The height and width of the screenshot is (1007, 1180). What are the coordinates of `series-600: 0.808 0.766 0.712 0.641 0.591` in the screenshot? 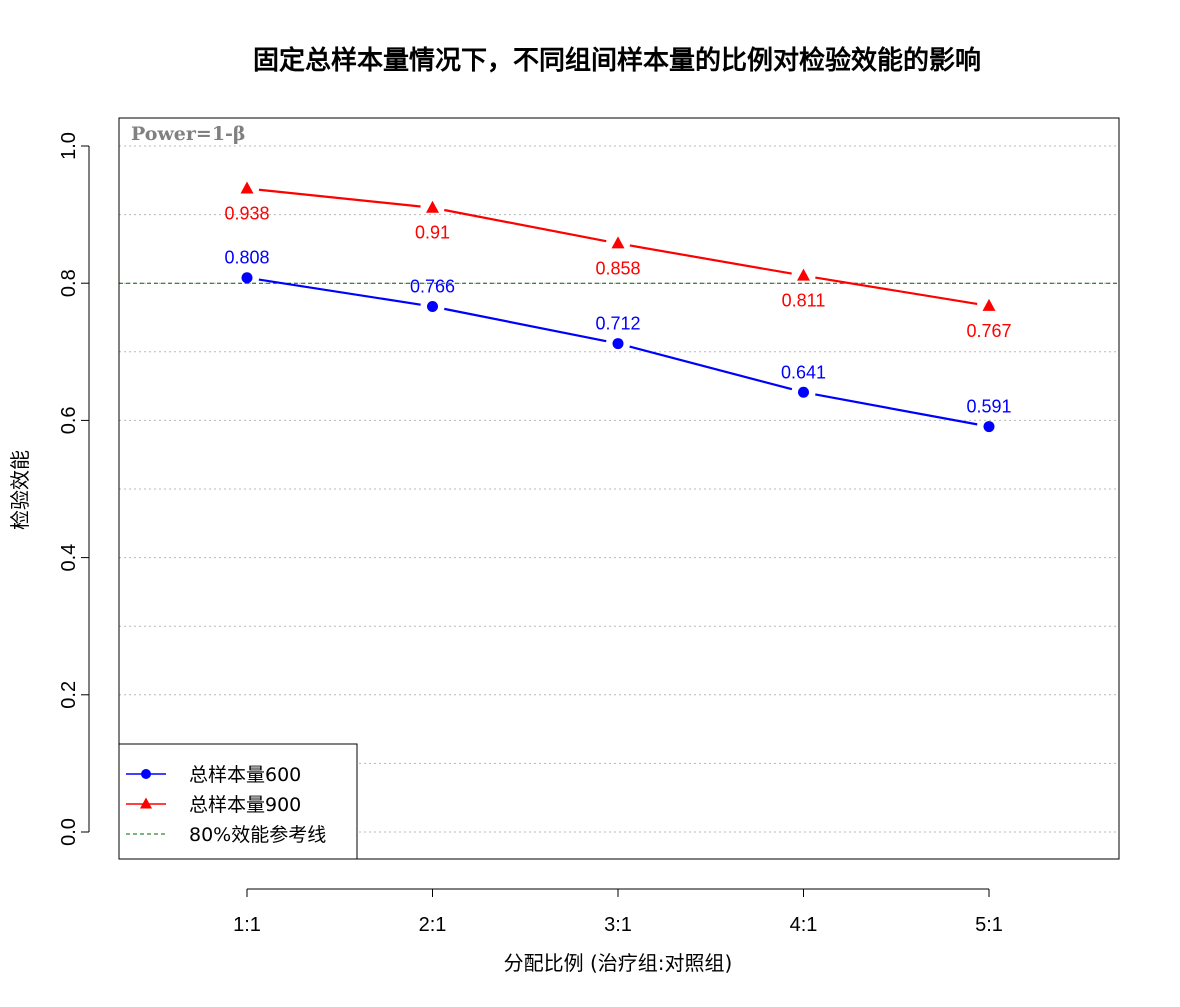 It's located at (618, 340).